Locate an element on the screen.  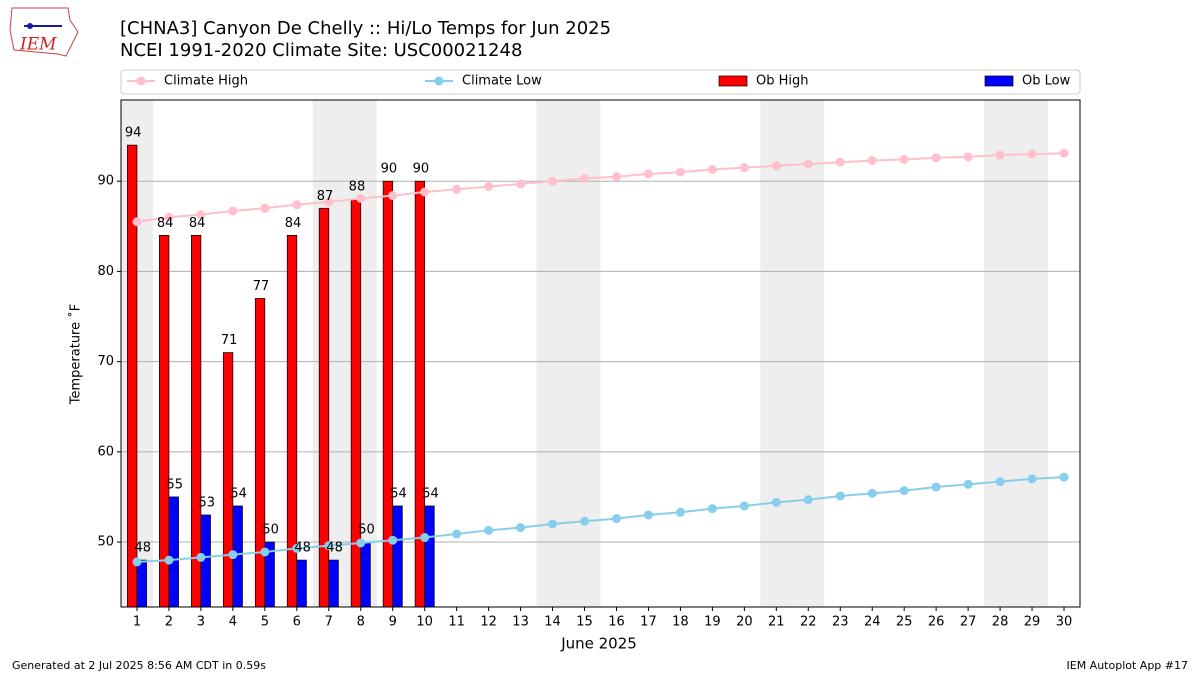
x-tick-label: 15 is located at coordinates (584, 622).